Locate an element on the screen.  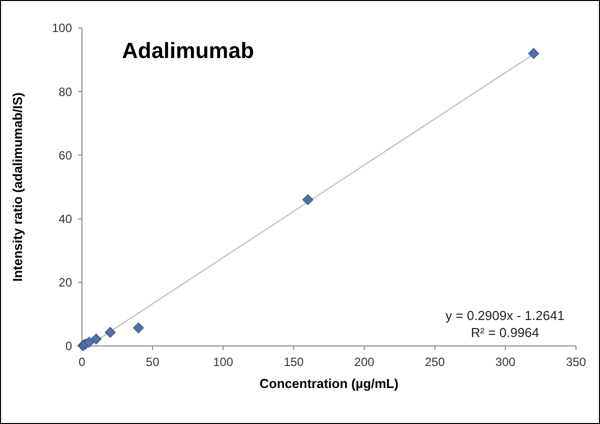
y-tick-label: 40 is located at coordinates (65, 219).